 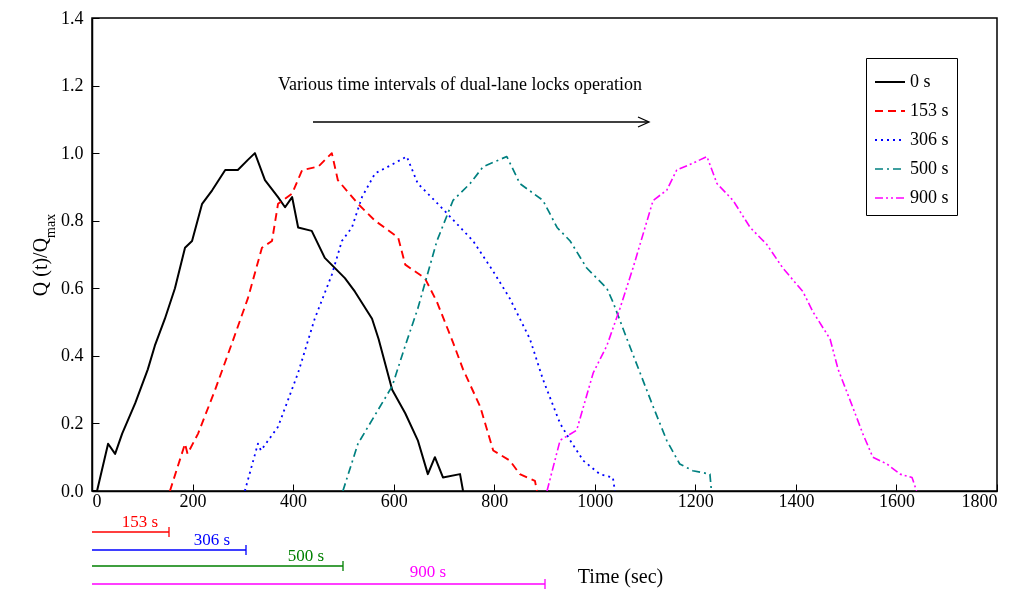 What do you see at coordinates (460, 84) in the screenshot?
I see `annotation: Various time intervals of dual-lane locks operation` at bounding box center [460, 84].